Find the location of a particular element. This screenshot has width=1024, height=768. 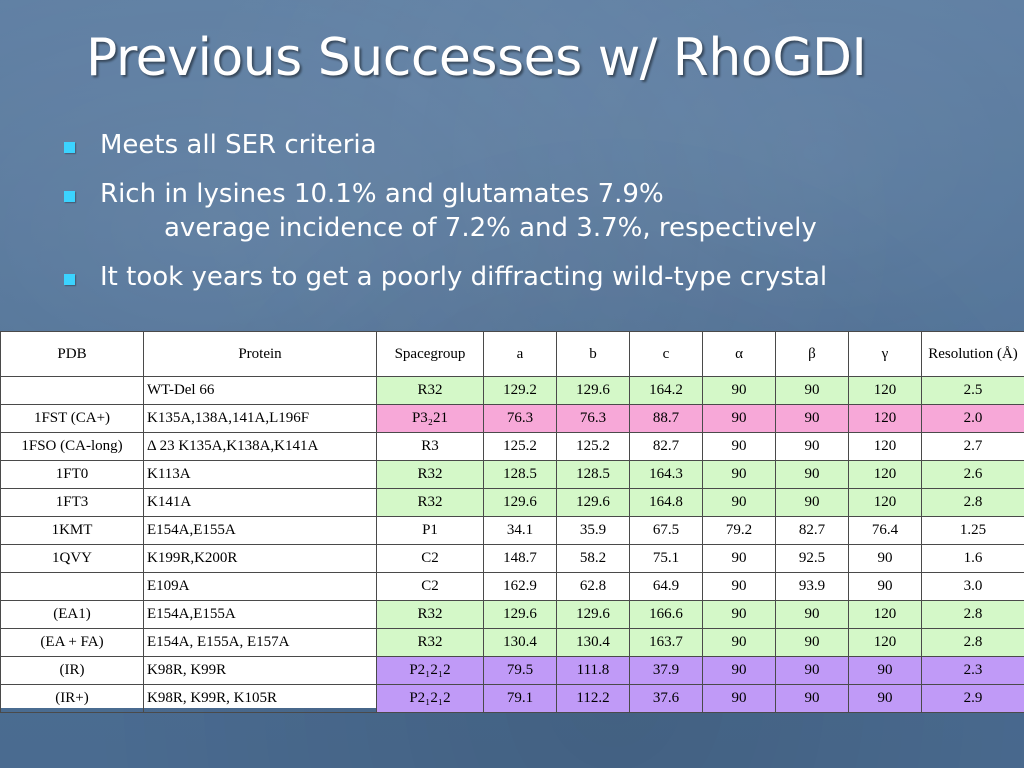

cell-protein: WT-Del 66 is located at coordinates (260, 390).